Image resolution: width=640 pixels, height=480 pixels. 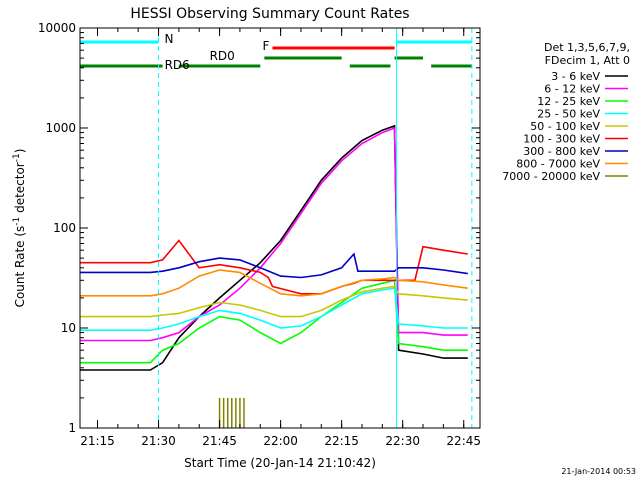 What do you see at coordinates (568, 114) in the screenshot?
I see `legend-label: 25 - 50 keV` at bounding box center [568, 114].